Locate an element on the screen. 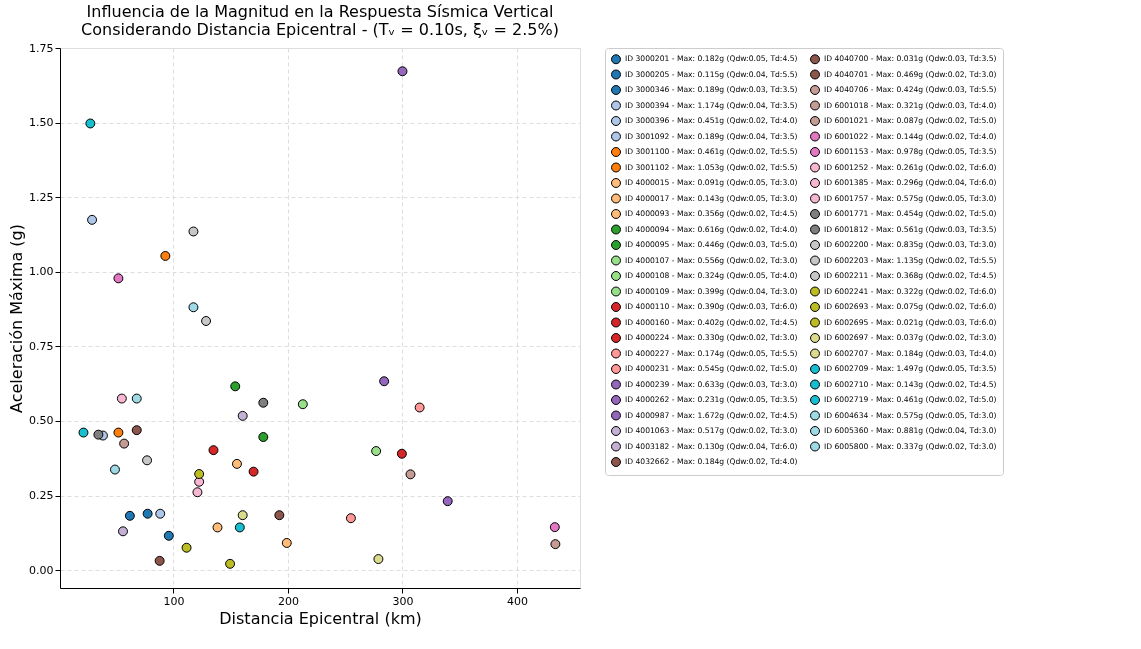 This screenshot has width=1141, height=649. y-tick-label: 1.00 is located at coordinates (41, 272).